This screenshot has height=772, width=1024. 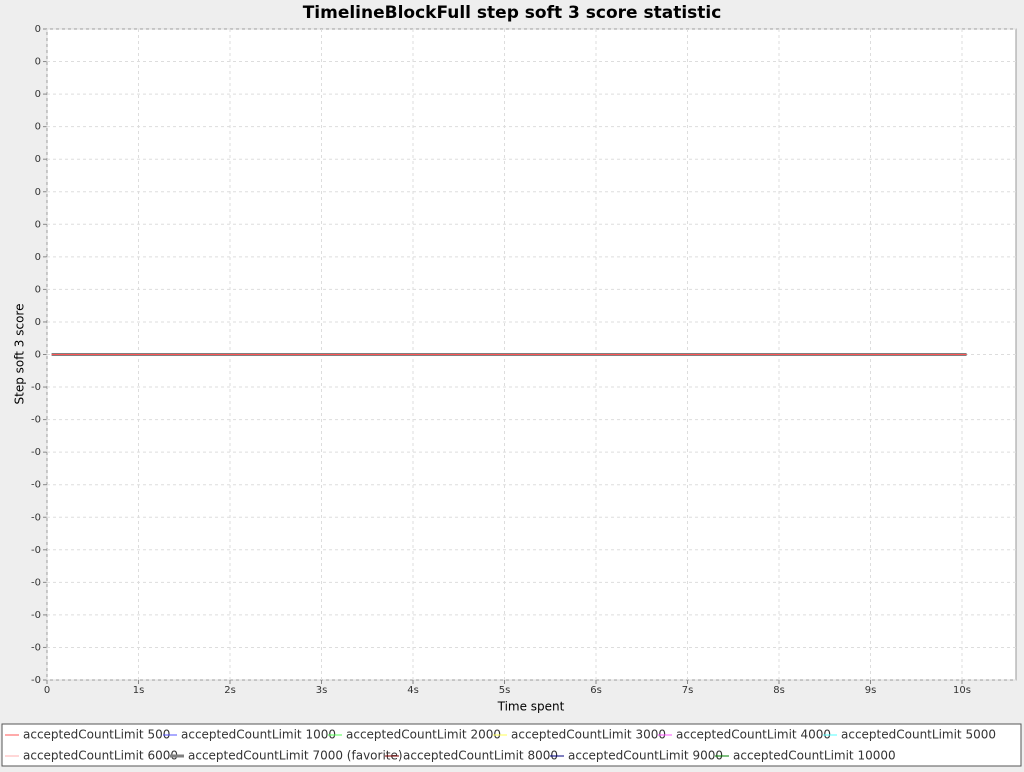 What do you see at coordinates (918, 735) in the screenshot?
I see `legend-label: acceptedCountLimit 5000` at bounding box center [918, 735].